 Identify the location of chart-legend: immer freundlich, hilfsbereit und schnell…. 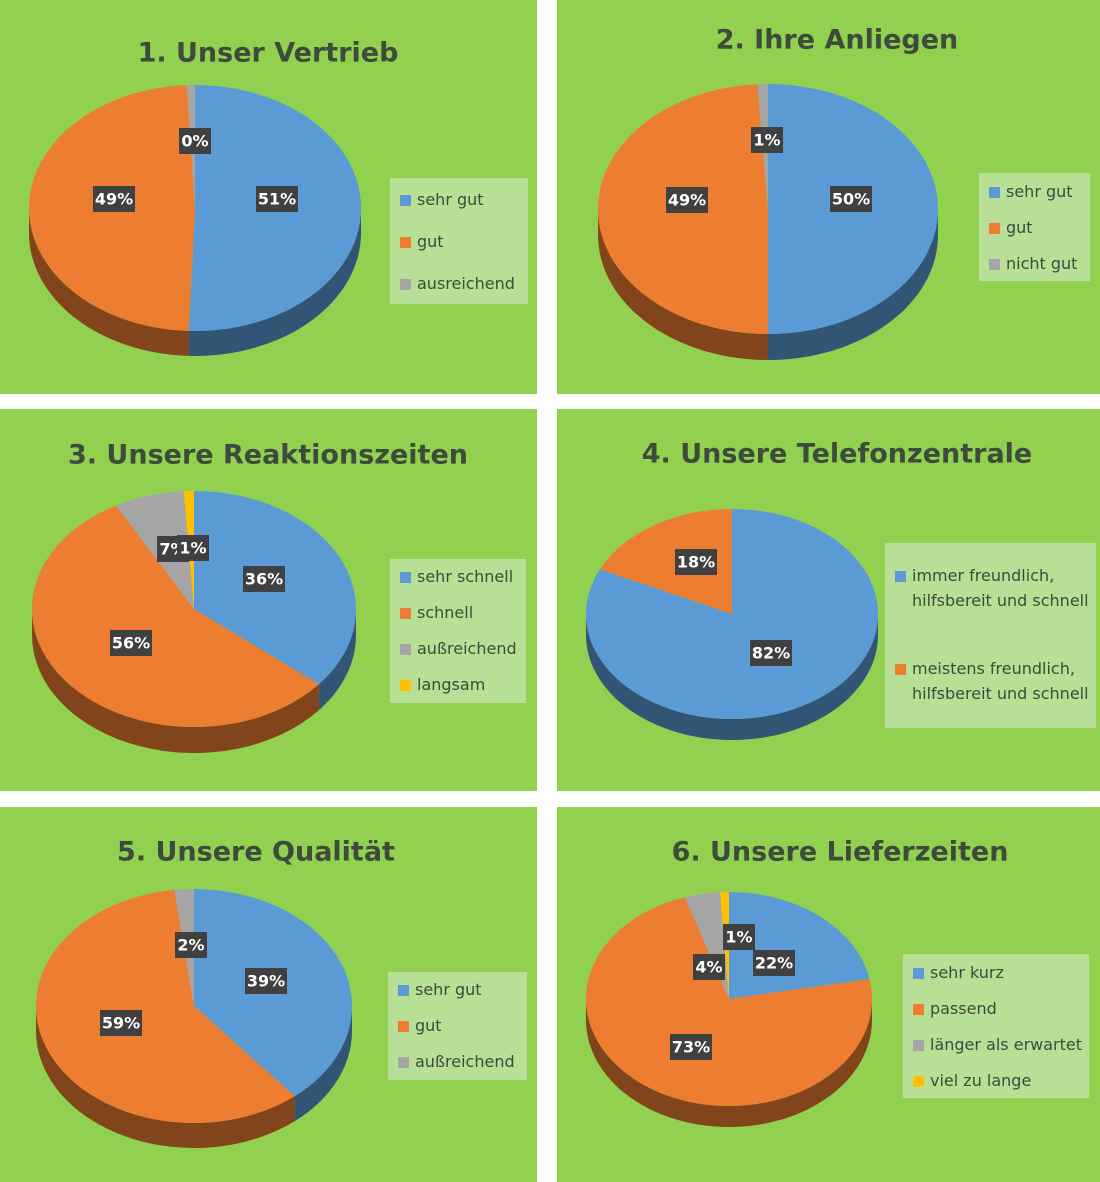
(990, 635).